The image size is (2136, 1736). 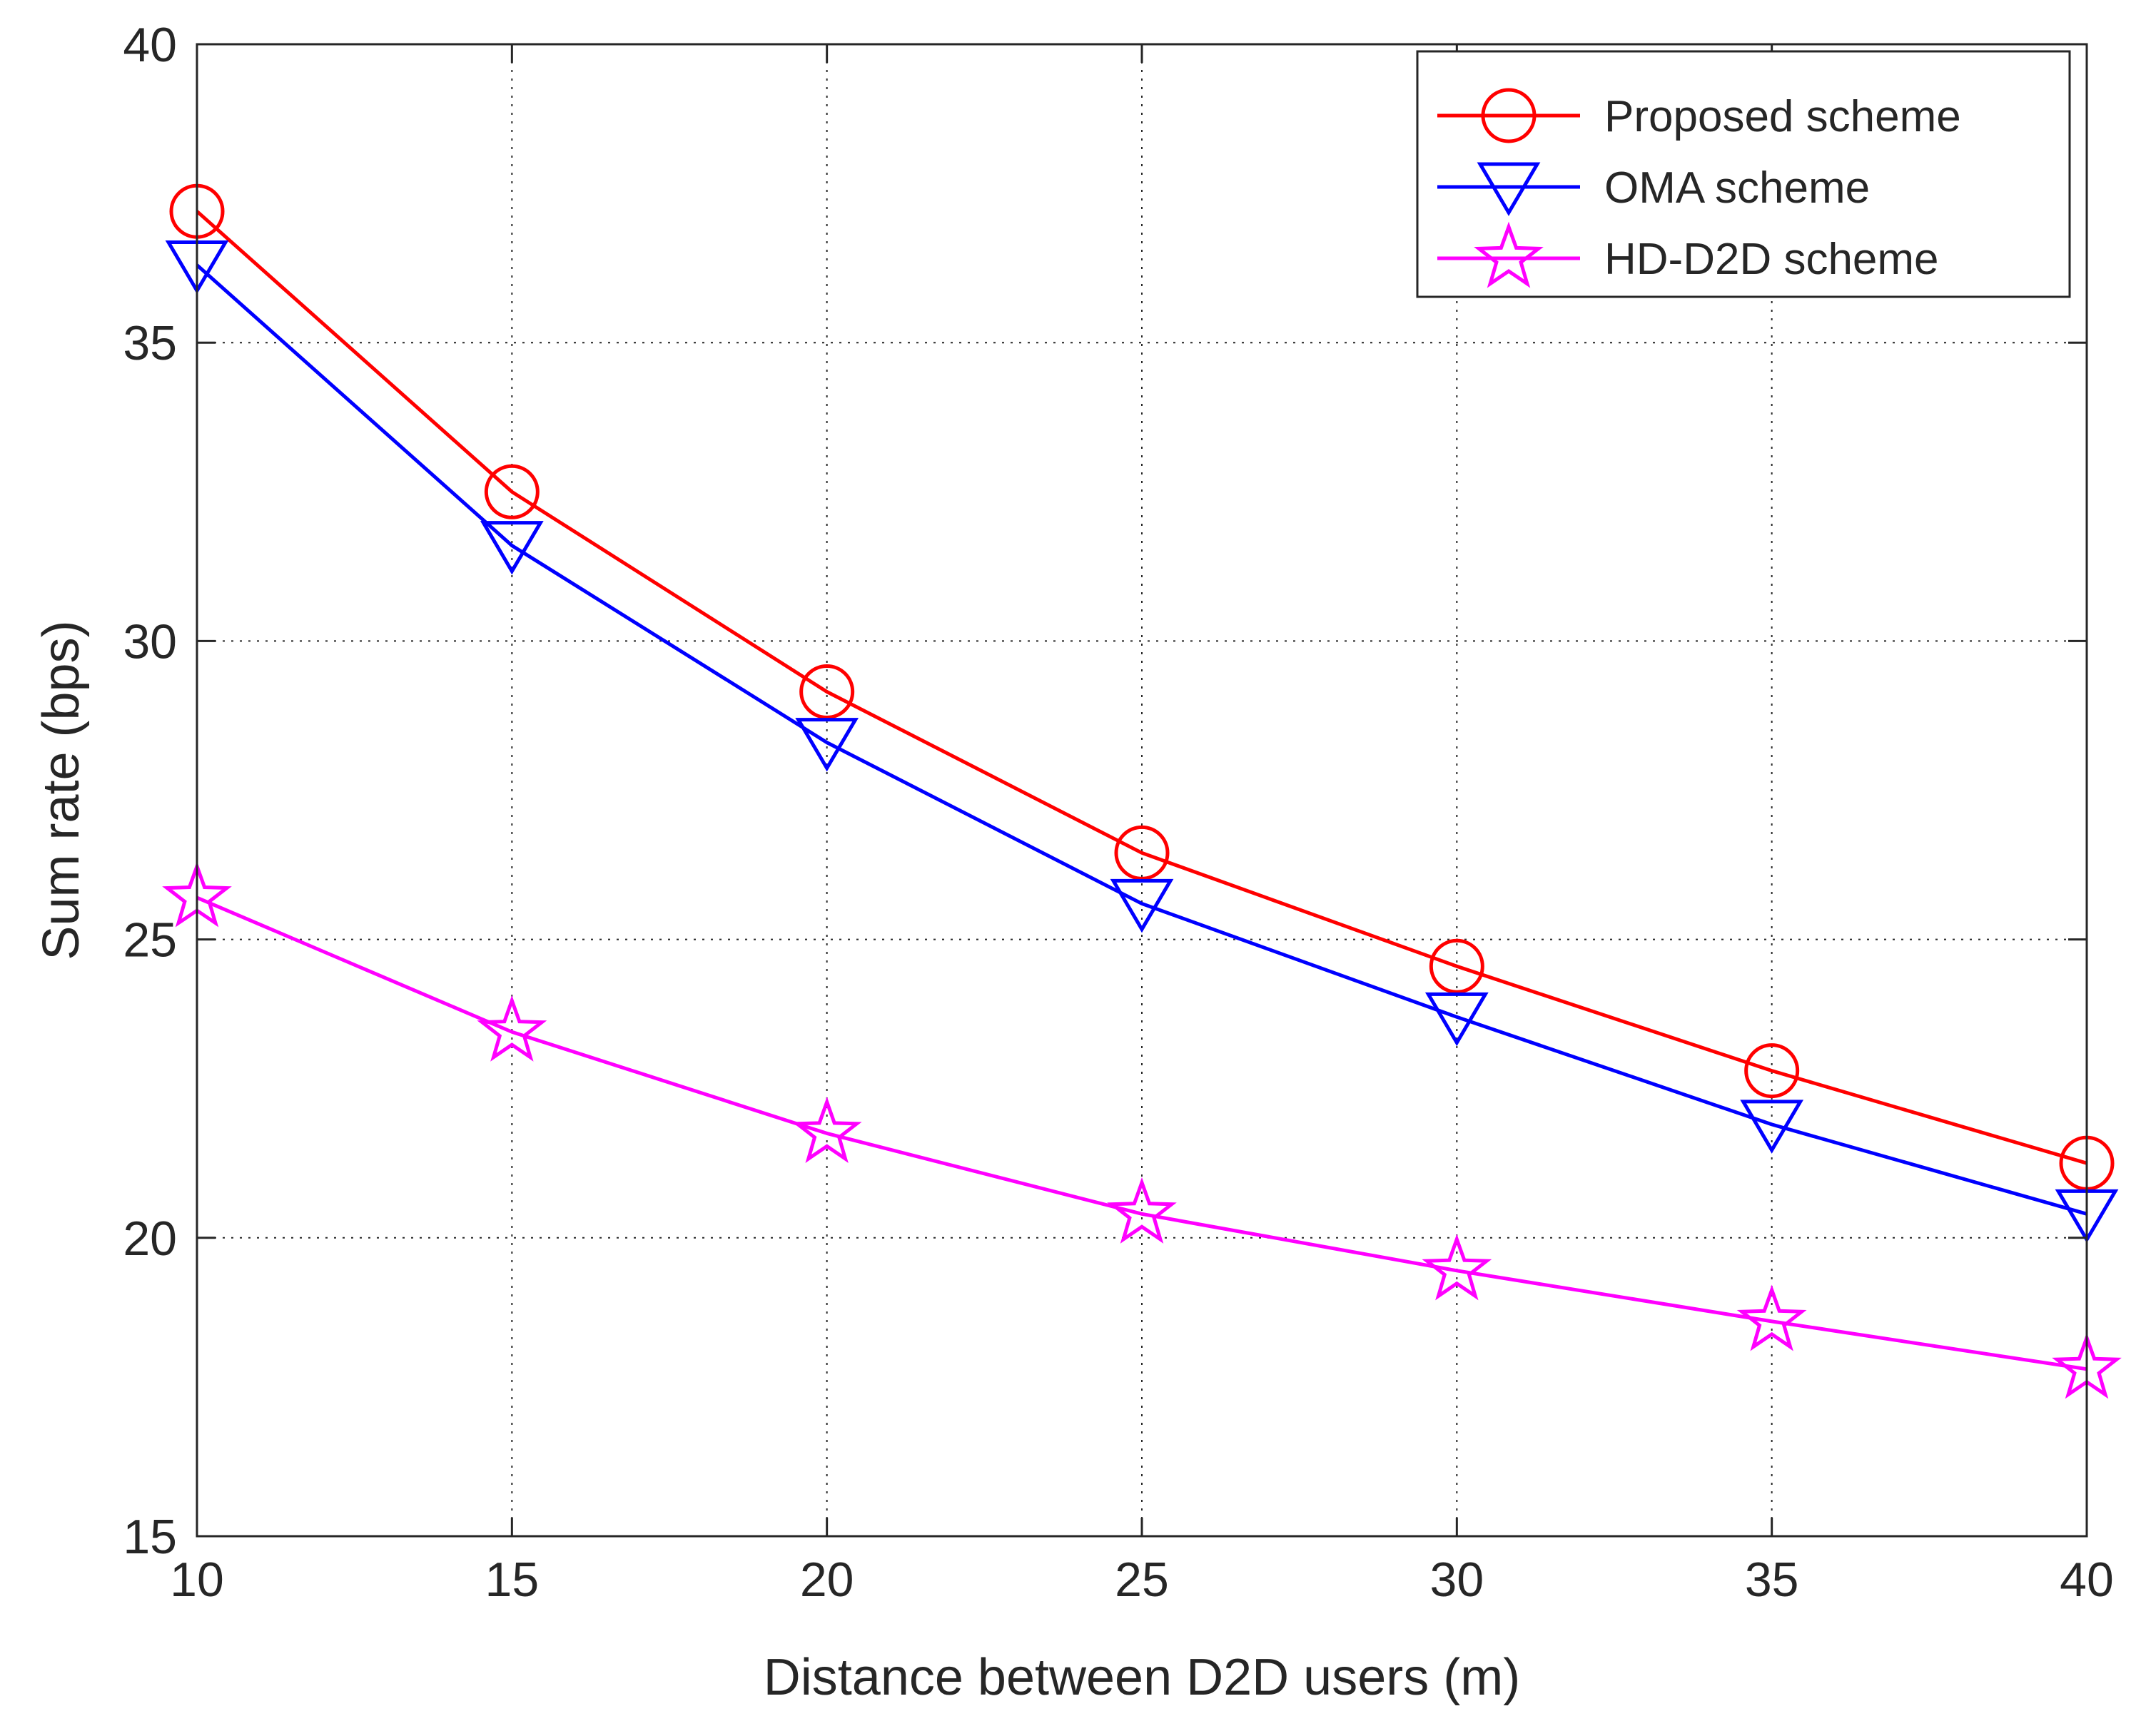 I want to click on x-tick-label: 20, so click(x=827, y=1580).